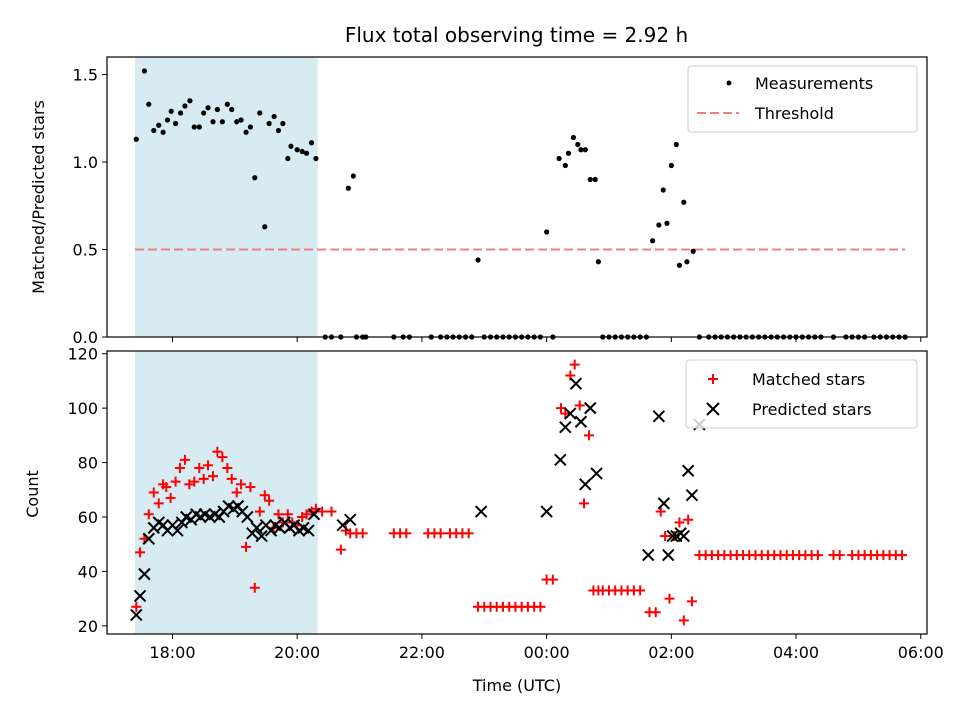 This screenshot has width=960, height=720. Describe the element at coordinates (812, 409) in the screenshot. I see `legend-predicted-label: Predicted stars` at that location.